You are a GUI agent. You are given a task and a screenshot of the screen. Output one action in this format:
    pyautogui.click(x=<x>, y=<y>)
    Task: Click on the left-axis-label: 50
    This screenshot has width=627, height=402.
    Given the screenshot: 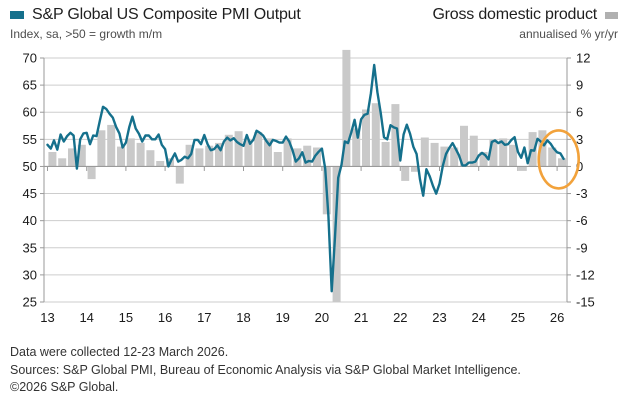 What is the action you would take?
    pyautogui.click(x=30, y=166)
    